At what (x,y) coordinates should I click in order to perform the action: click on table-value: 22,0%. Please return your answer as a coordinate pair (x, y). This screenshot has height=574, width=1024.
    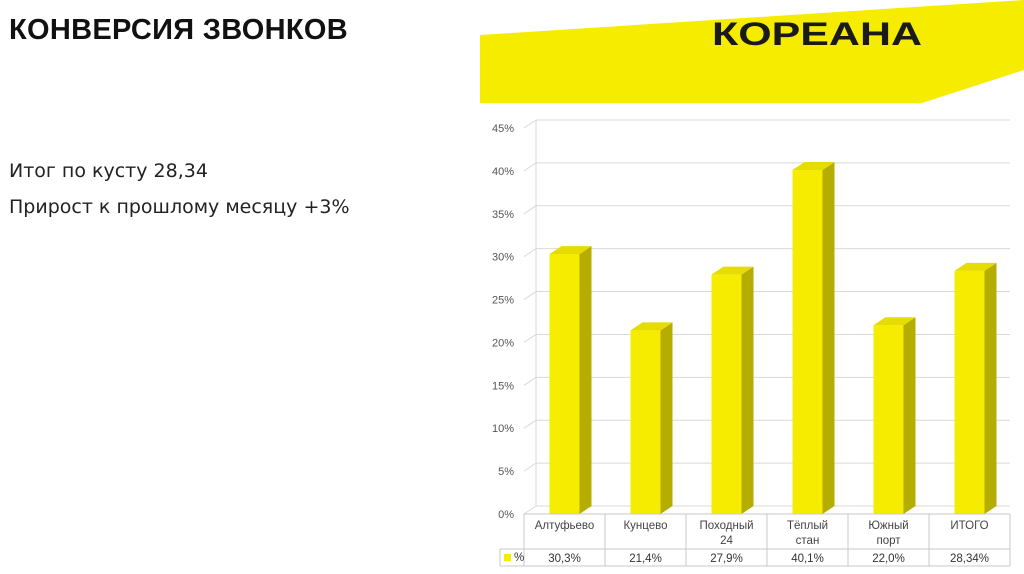
    Looking at the image, I should click on (888, 559).